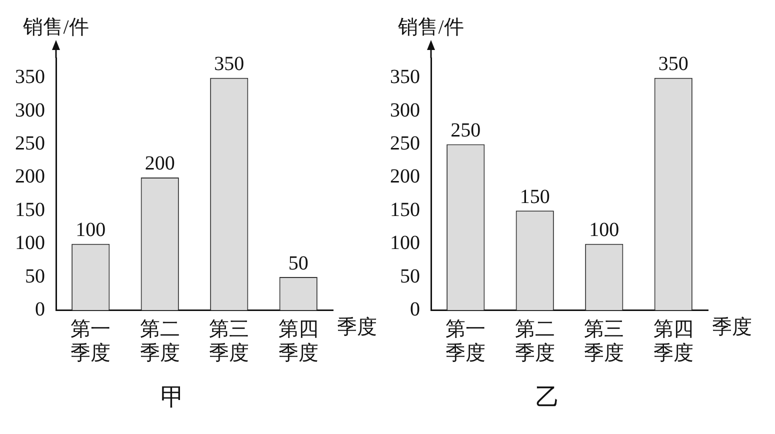 The height and width of the screenshot is (434, 775). Describe the element at coordinates (298, 263) in the screenshot. I see `data-label: 50` at that location.